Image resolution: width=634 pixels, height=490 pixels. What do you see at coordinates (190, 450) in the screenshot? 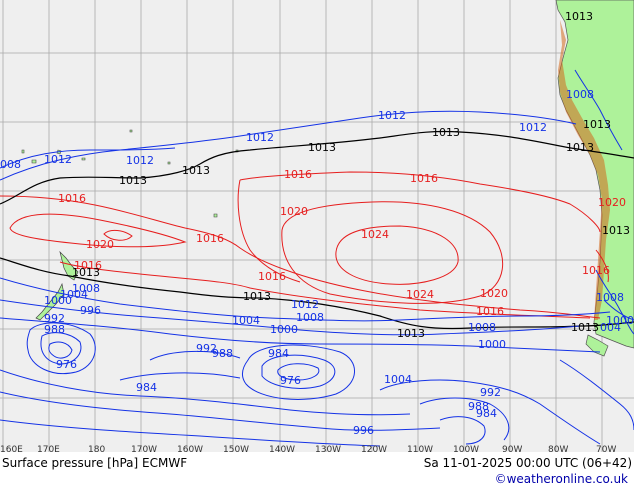
I see `lon-label: 160W` at bounding box center [190, 450].